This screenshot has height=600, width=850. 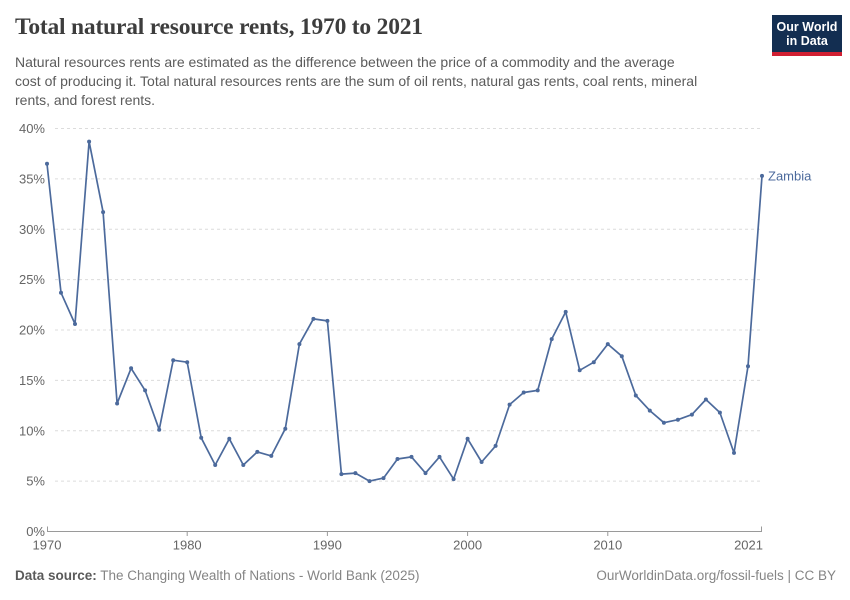 I want to click on owid-logo-line1: Our World, so click(x=807, y=27).